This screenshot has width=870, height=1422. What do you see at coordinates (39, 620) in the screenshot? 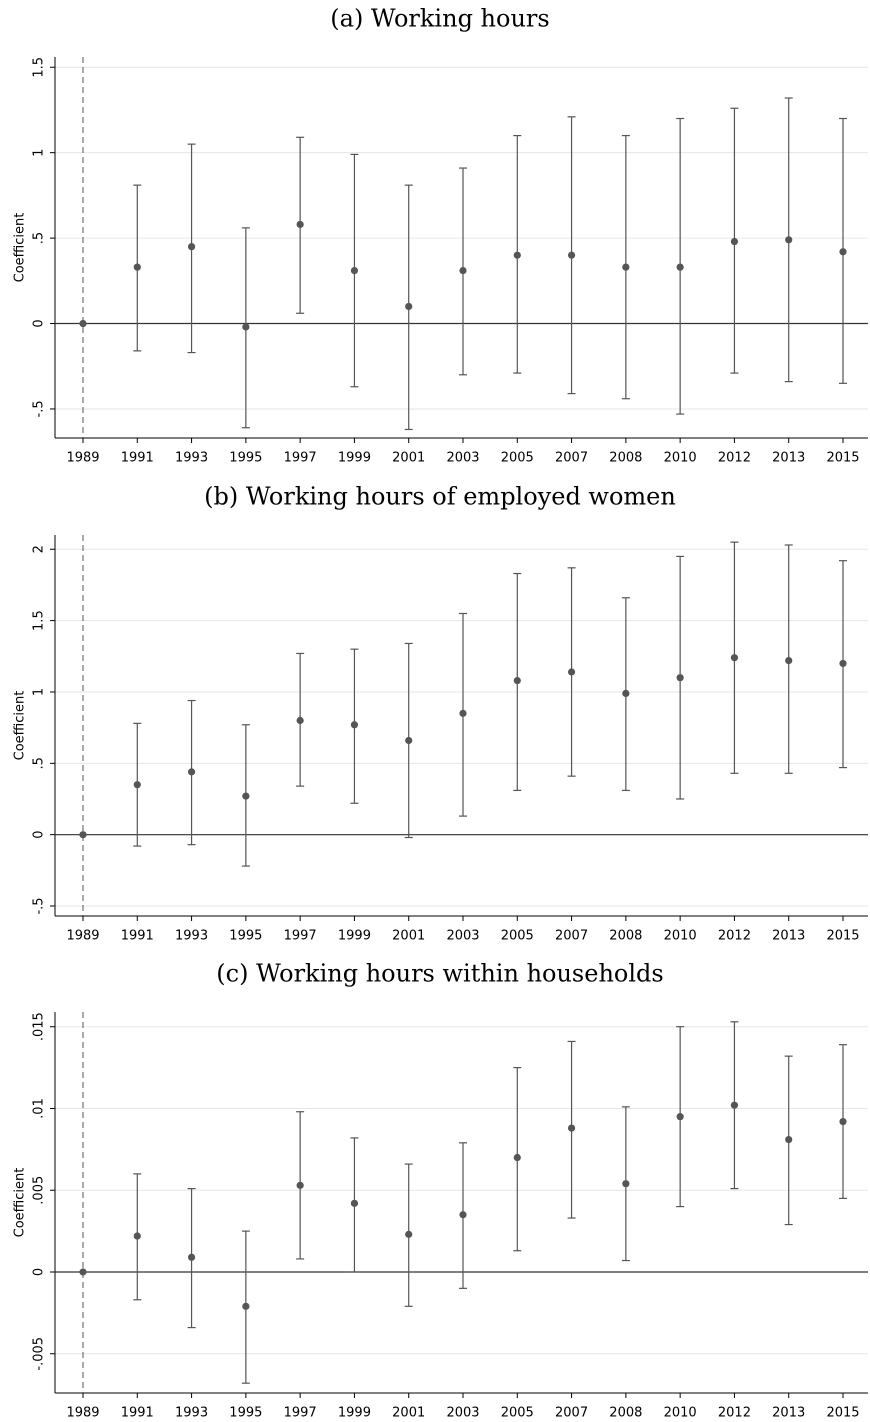
I see `y-tick-label: 1.5` at bounding box center [39, 620].